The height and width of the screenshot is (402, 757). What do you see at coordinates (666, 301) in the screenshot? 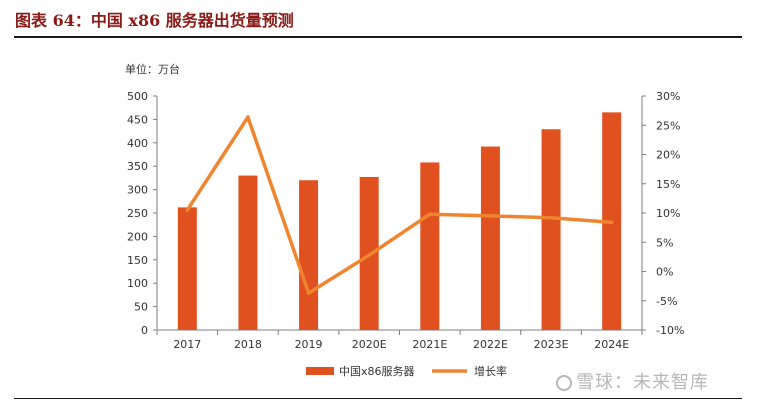
I see `y-right-tick-label: -5%` at bounding box center [666, 301].